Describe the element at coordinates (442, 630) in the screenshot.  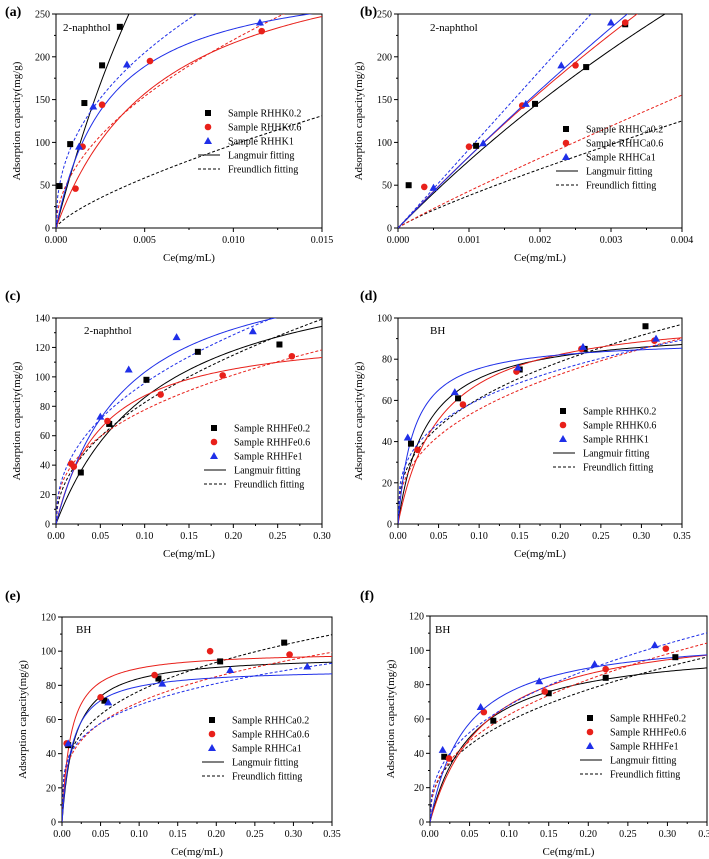
I see `panel-annotation: BH` at that location.